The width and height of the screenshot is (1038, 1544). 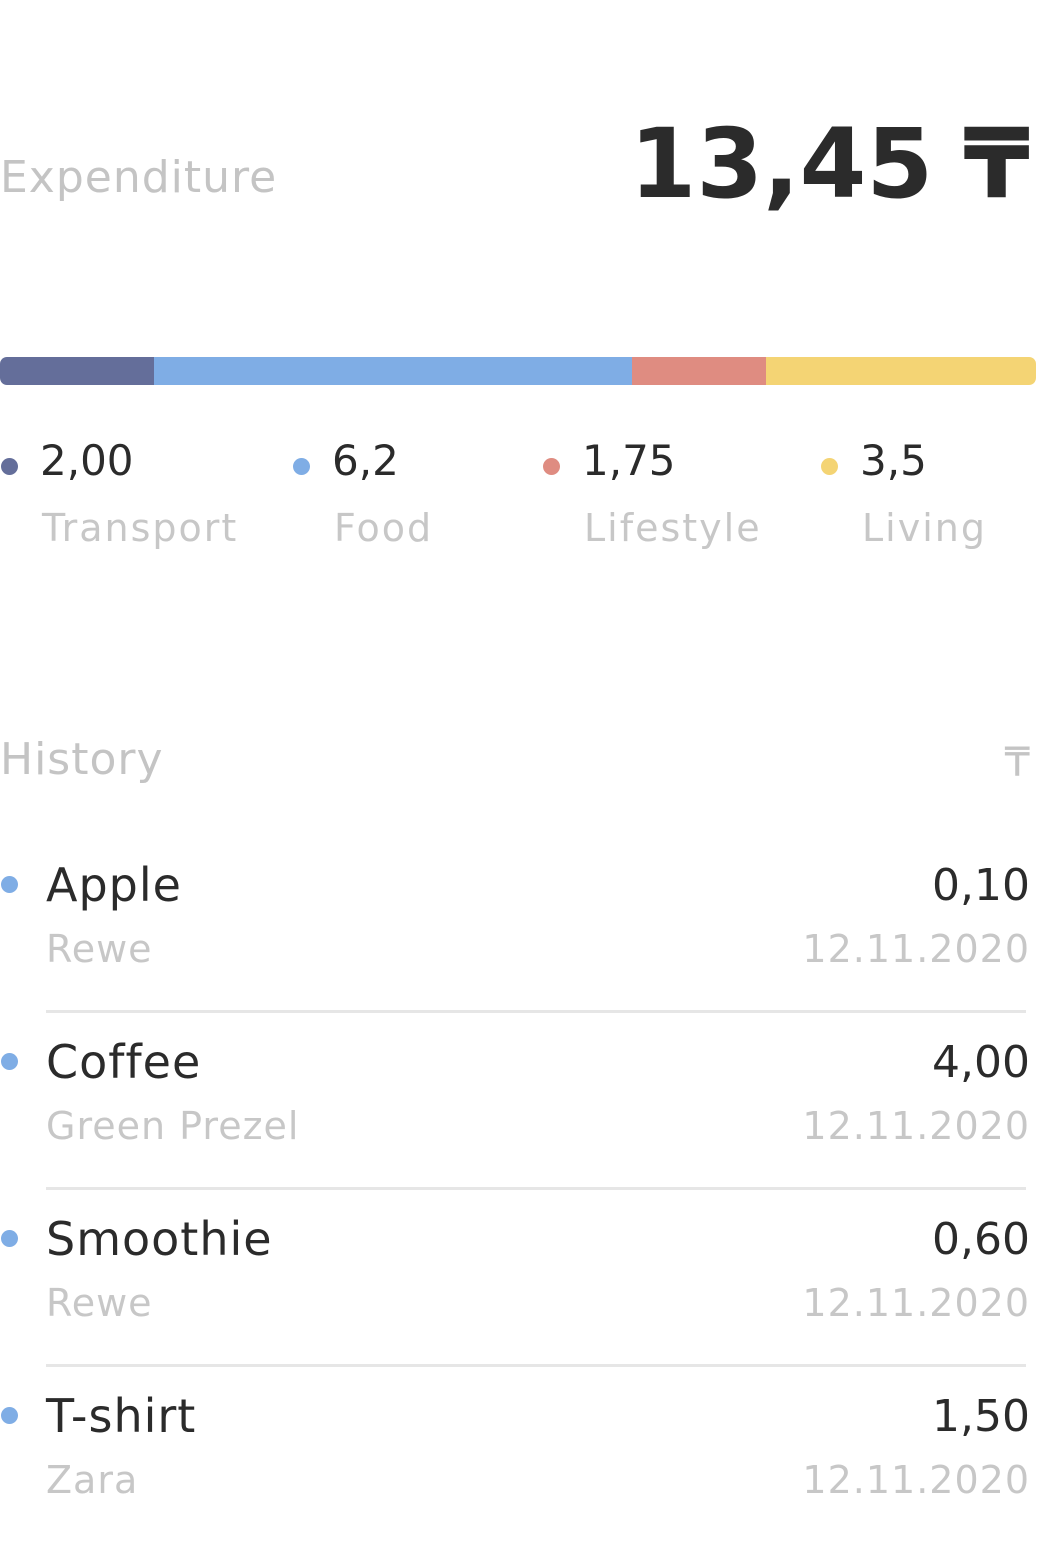 I want to click on history-item: T-shirt Zara 1,50 12.11.2020, so click(x=519, y=1455).